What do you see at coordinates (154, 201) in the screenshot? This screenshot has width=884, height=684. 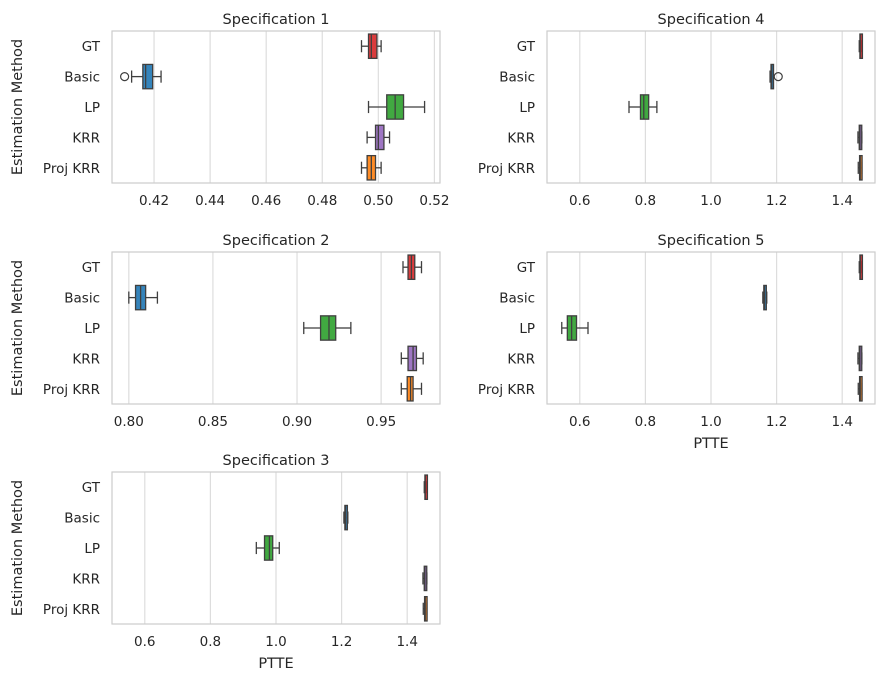 I see `x-tick-label: 0.42` at bounding box center [154, 201].